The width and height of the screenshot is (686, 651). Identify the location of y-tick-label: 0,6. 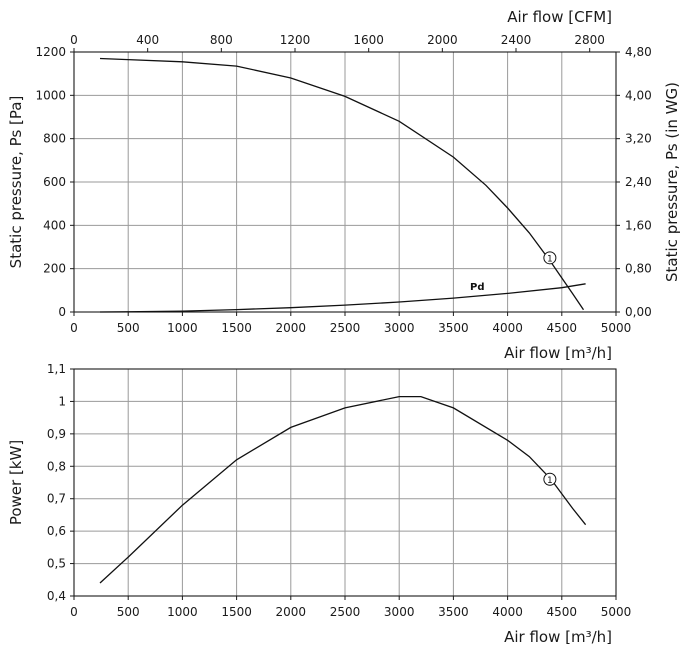
(56, 531).